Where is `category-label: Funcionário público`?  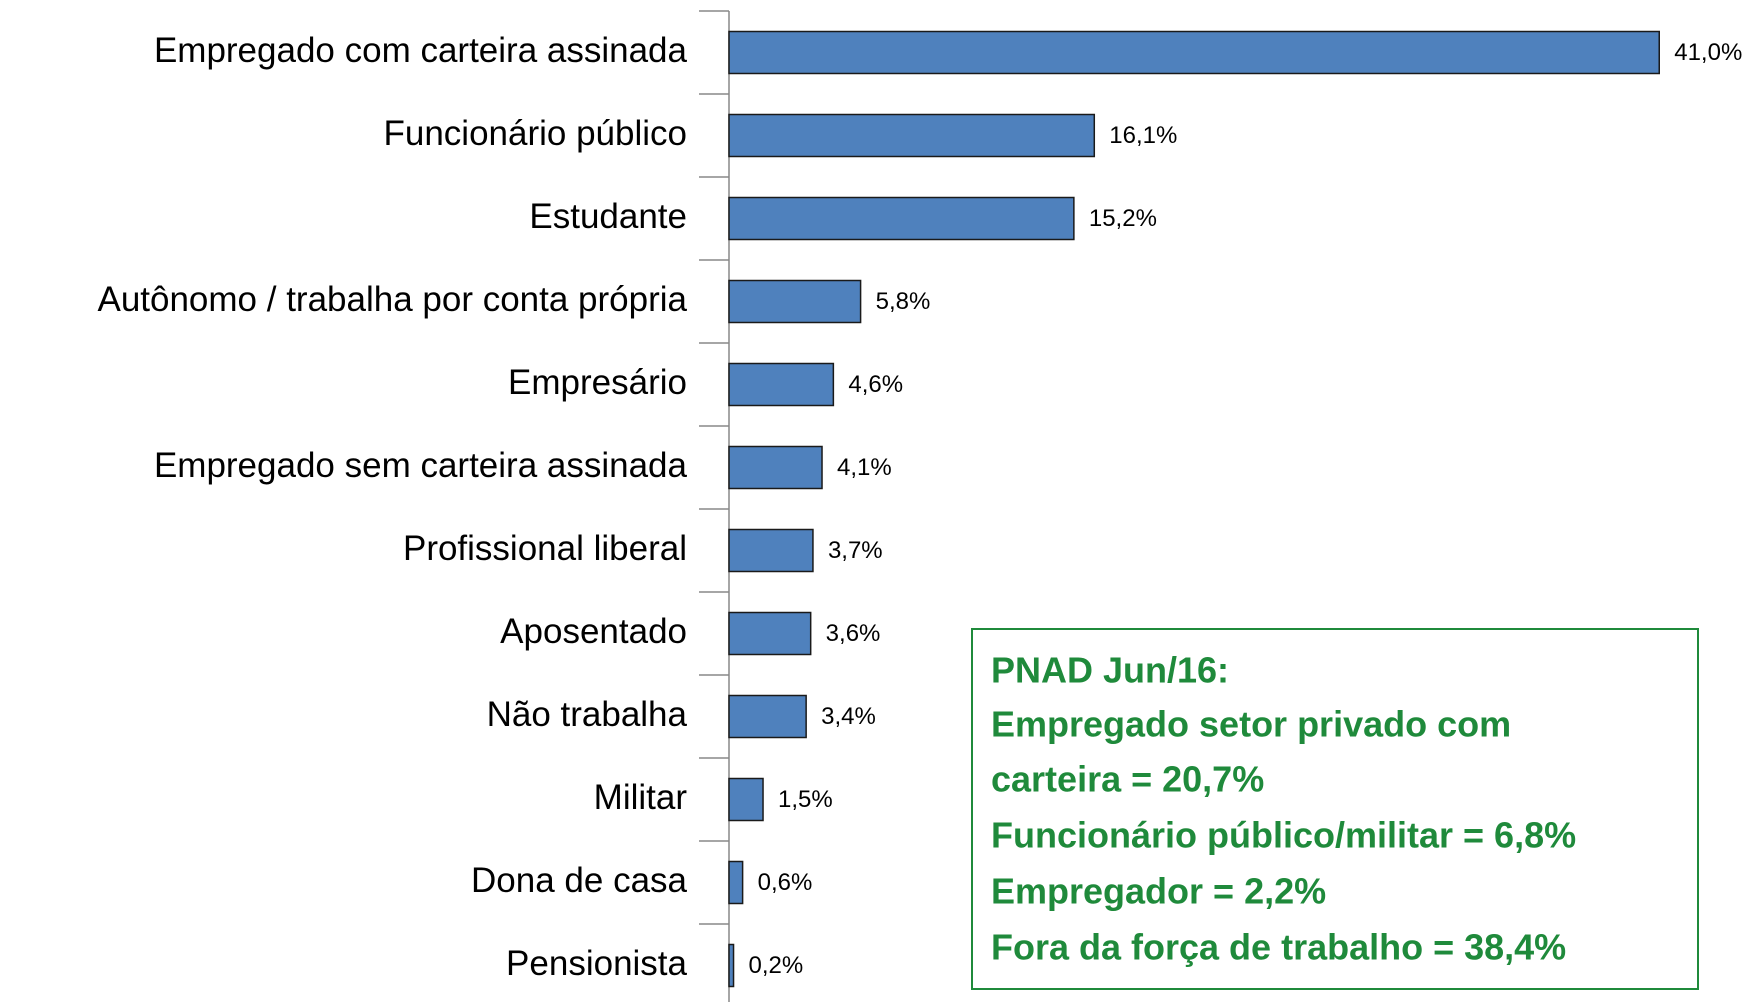
category-label: Funcionário público is located at coordinates (535, 133).